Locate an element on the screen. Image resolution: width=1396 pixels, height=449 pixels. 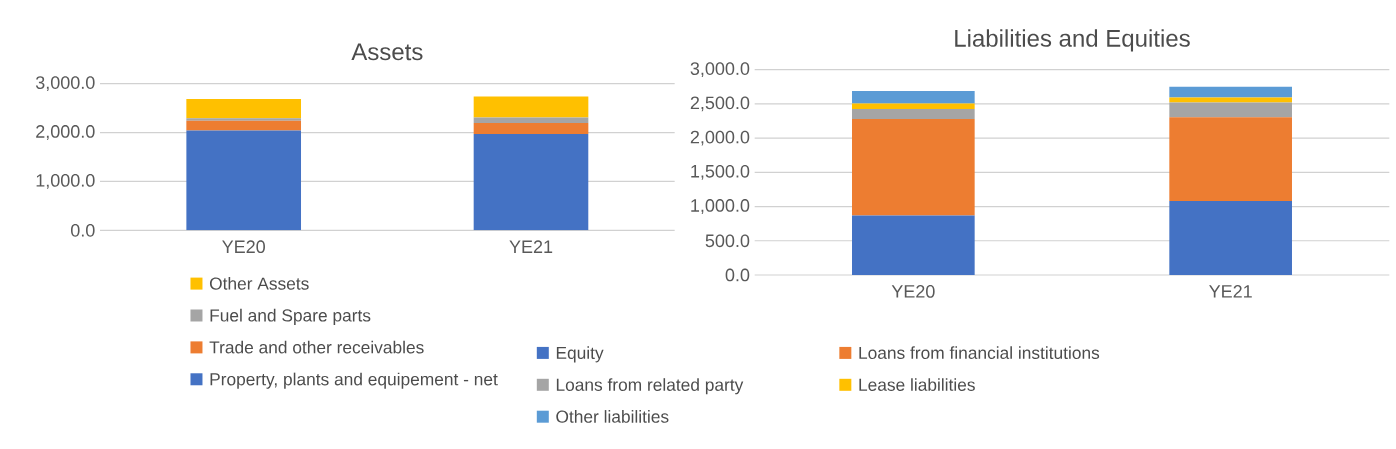
chart-title: Assets is located at coordinates (387, 52).